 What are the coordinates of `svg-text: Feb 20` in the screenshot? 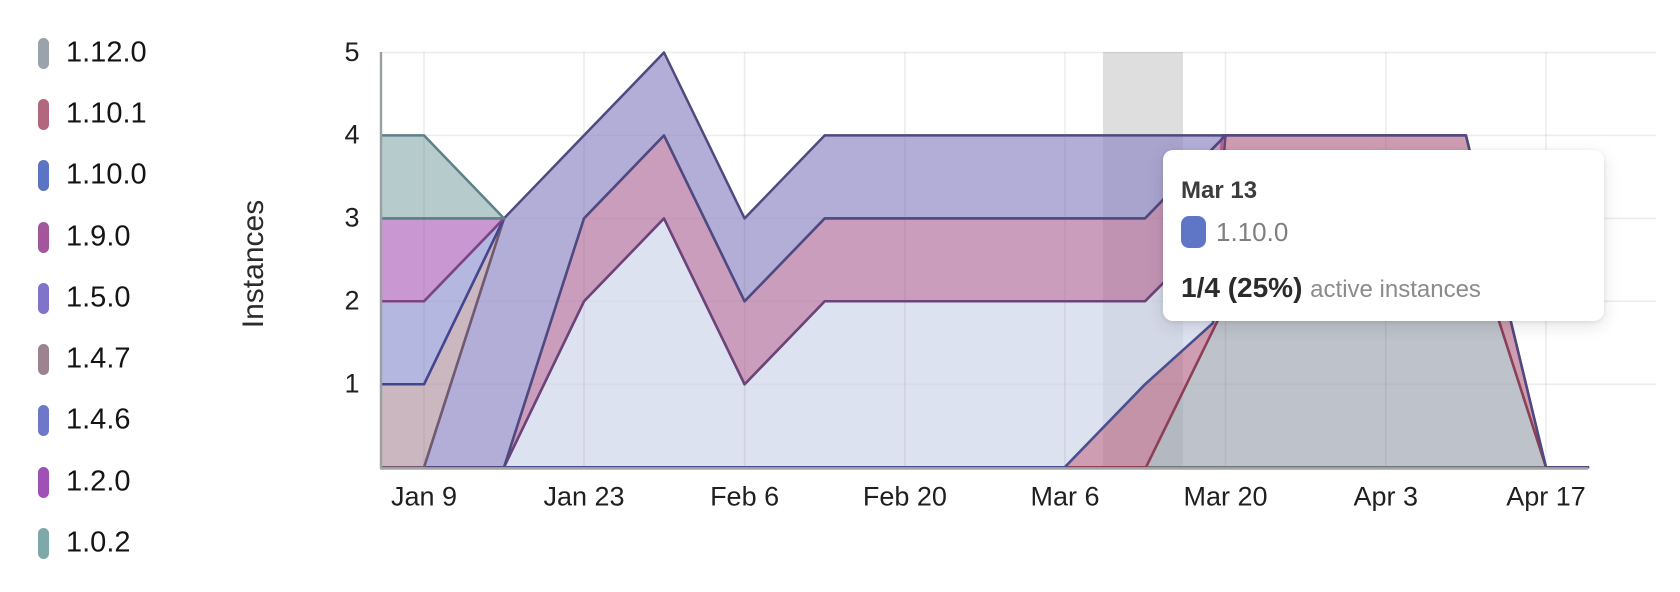 It's located at (905, 497).